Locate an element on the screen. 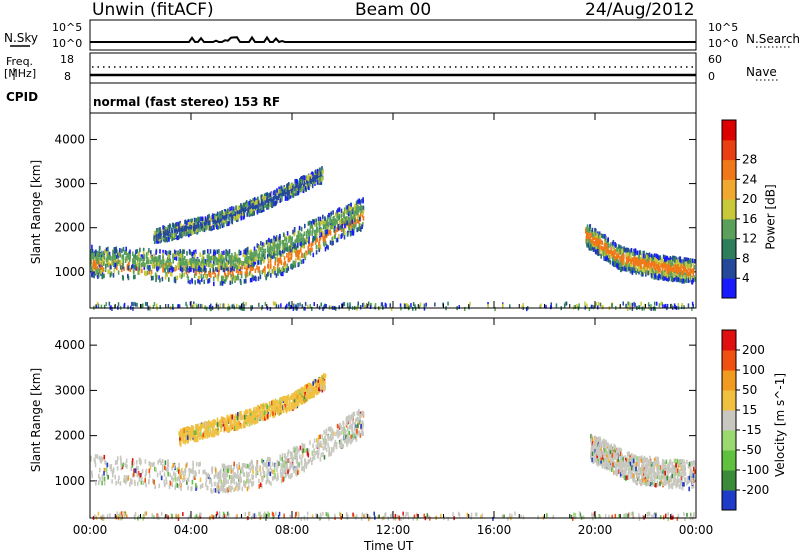 Image resolution: width=800 pixels, height=554 pixels. nsearch-label: N.Search is located at coordinates (773, 39).